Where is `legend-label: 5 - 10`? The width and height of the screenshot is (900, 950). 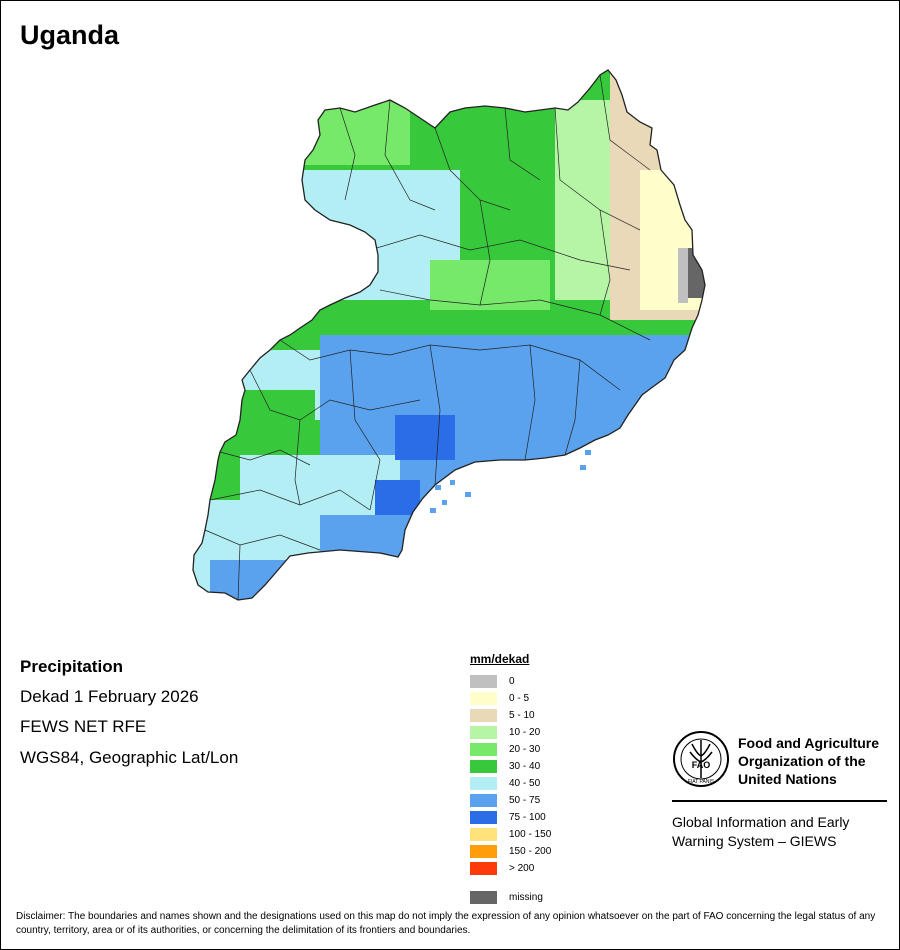
legend-label: 5 - 10 is located at coordinates (522, 715).